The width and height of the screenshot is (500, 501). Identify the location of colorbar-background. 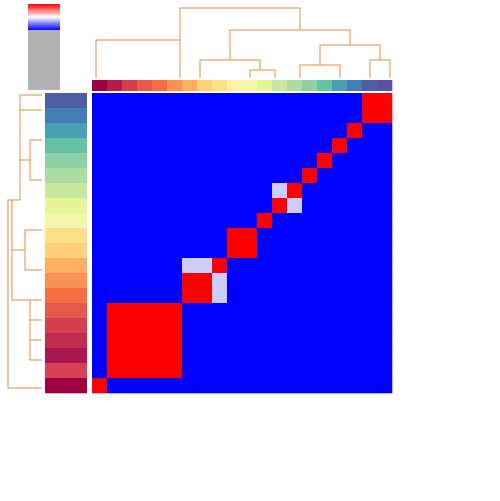
(44, 60).